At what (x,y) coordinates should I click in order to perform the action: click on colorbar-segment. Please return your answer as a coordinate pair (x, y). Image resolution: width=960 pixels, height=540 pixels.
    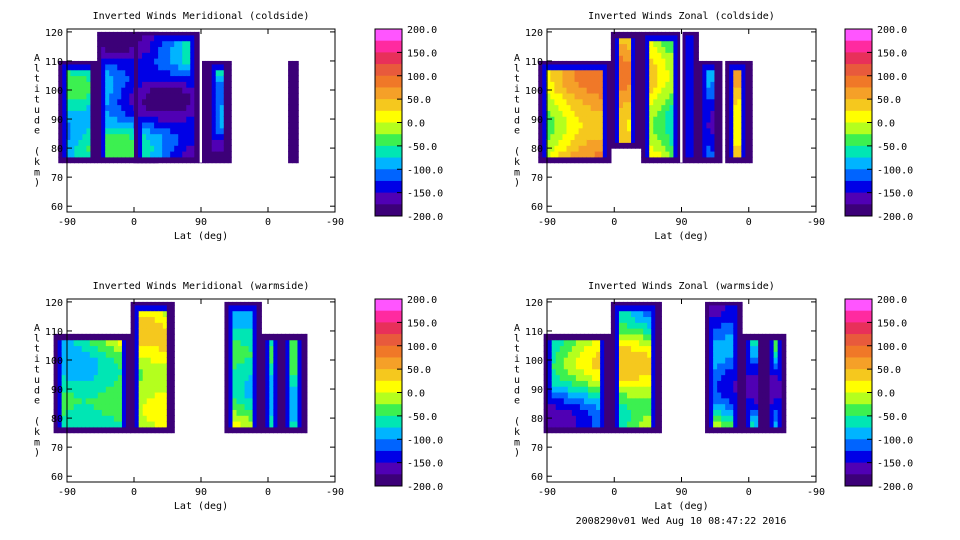
    Looking at the image, I should click on (858, 328).